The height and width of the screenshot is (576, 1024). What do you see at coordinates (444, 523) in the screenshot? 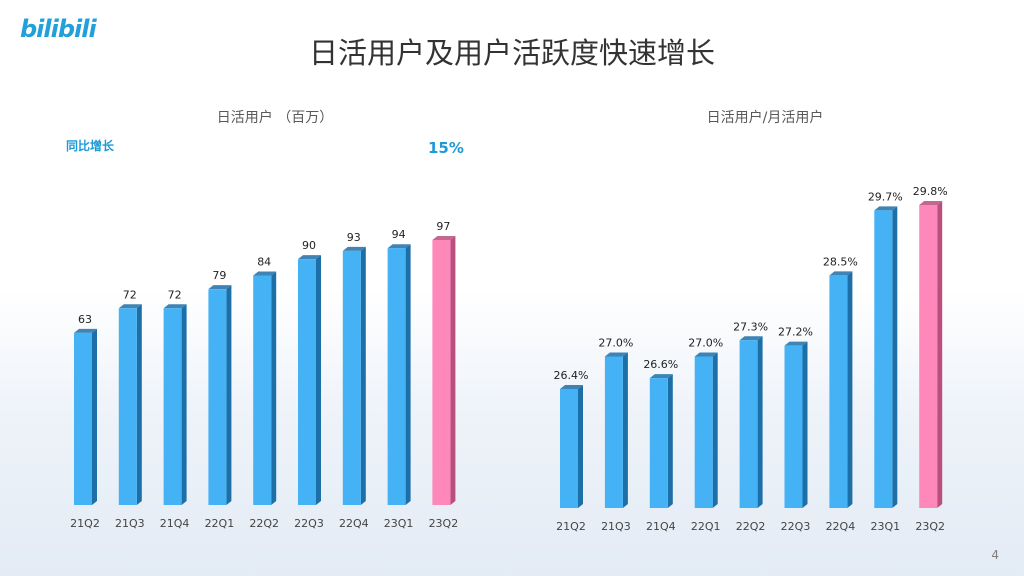
I see `category-label: 23Q2` at bounding box center [444, 523].